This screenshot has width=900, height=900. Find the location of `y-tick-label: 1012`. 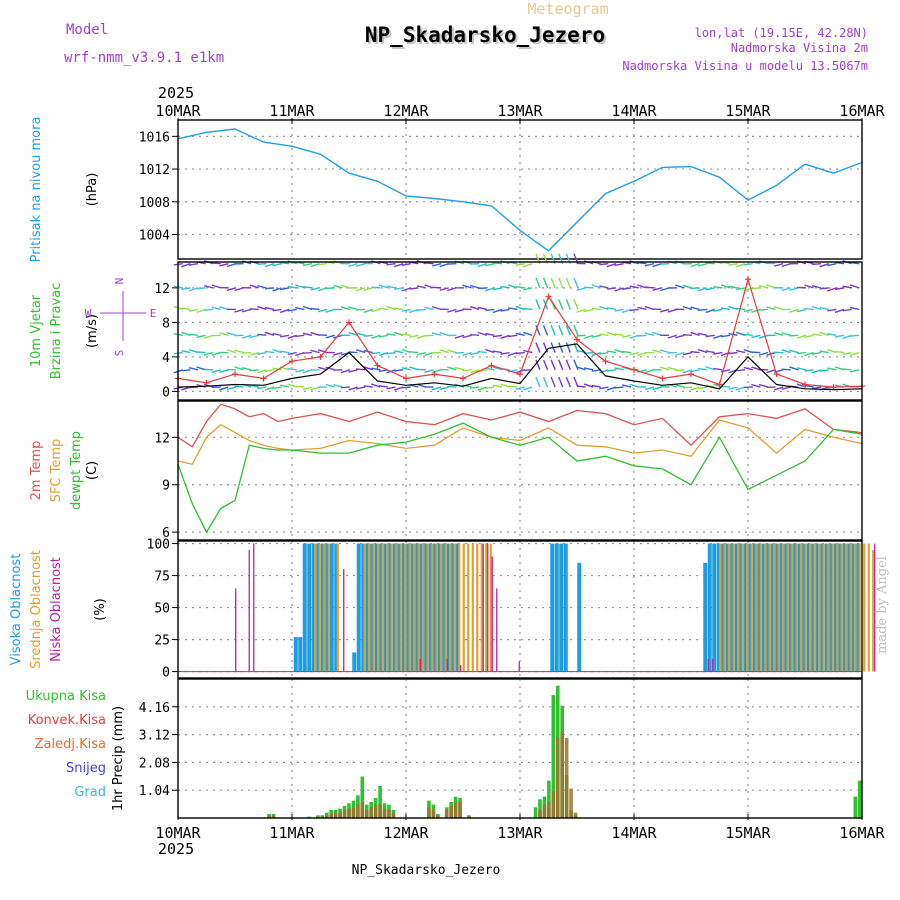

y-tick-label: 1012 is located at coordinates (154, 170).